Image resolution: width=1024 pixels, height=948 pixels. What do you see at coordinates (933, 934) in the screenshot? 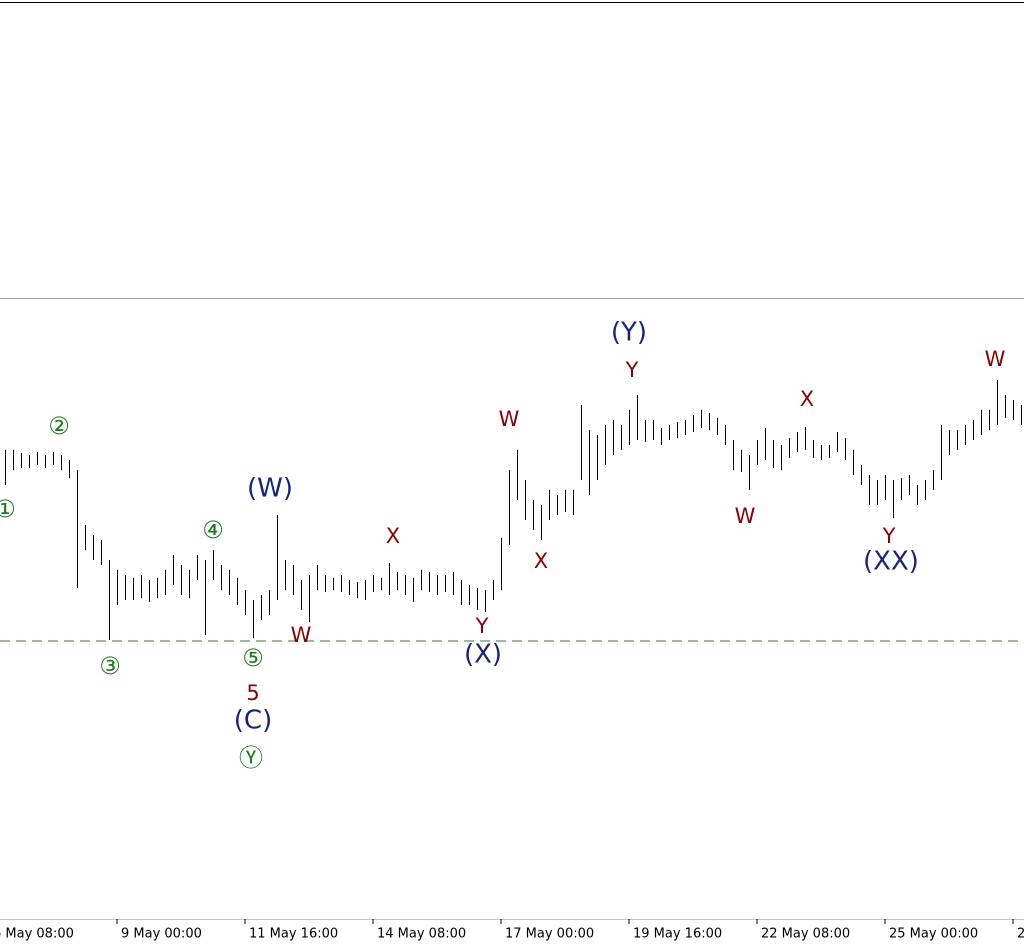
I see `x-tick-label: 25 May 00:00` at bounding box center [933, 934].